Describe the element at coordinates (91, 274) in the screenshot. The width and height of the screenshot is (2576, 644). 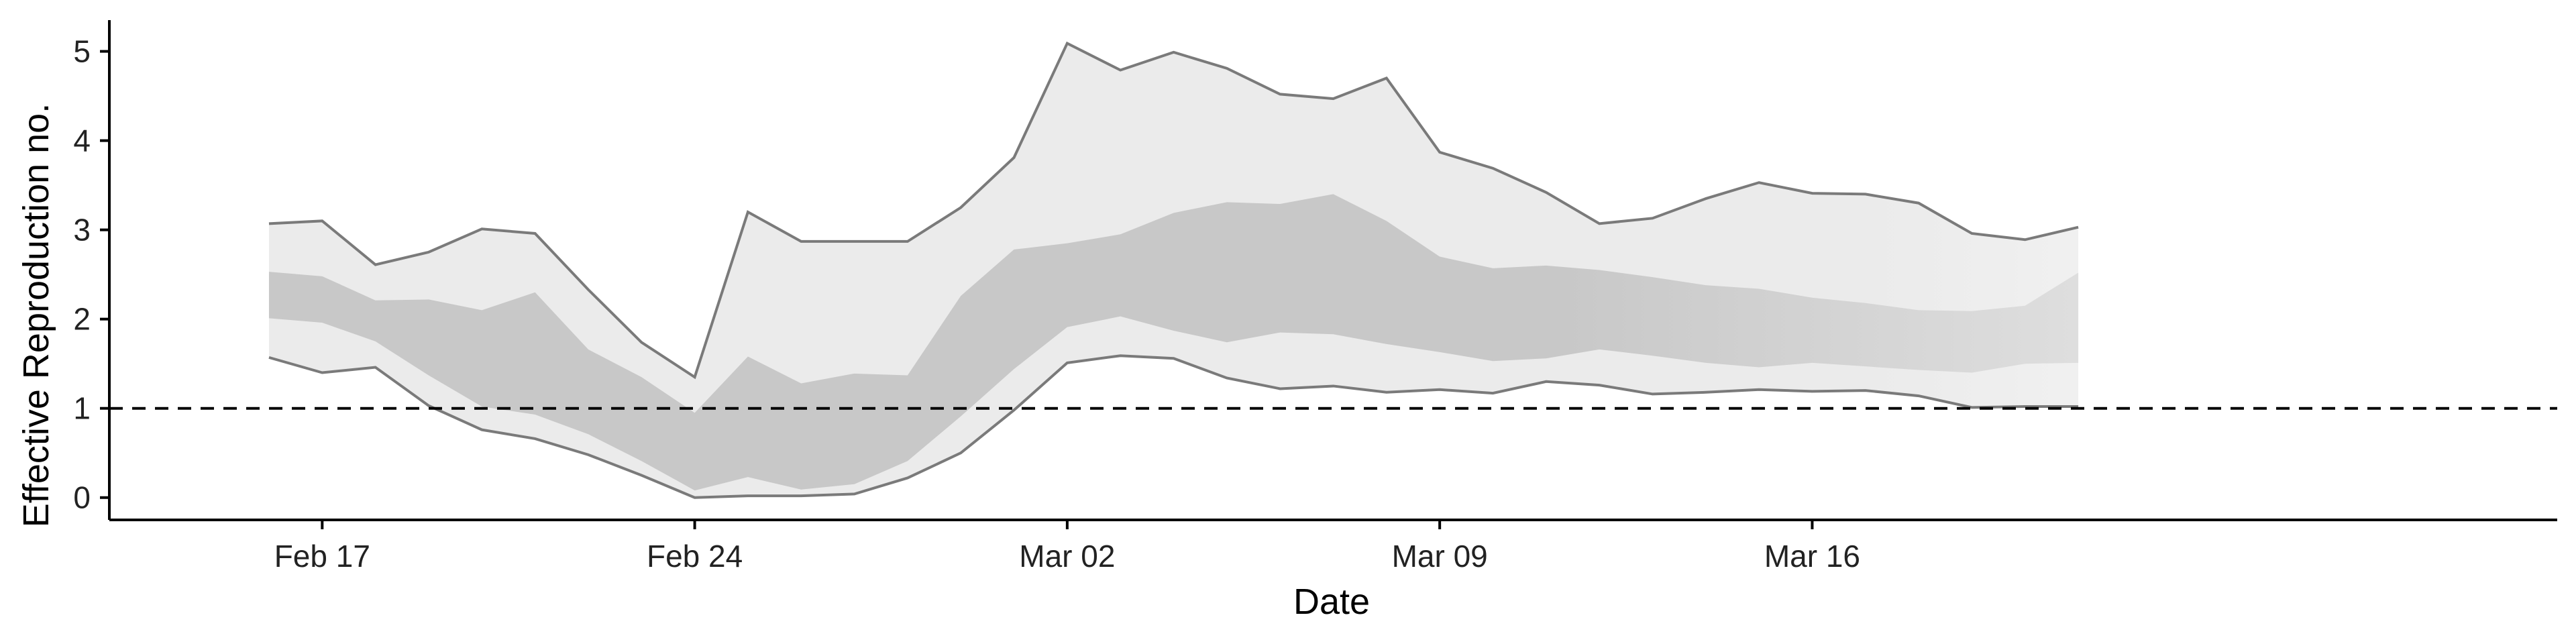
I see `y-ticks: 0 1 2 3 4 5` at that location.